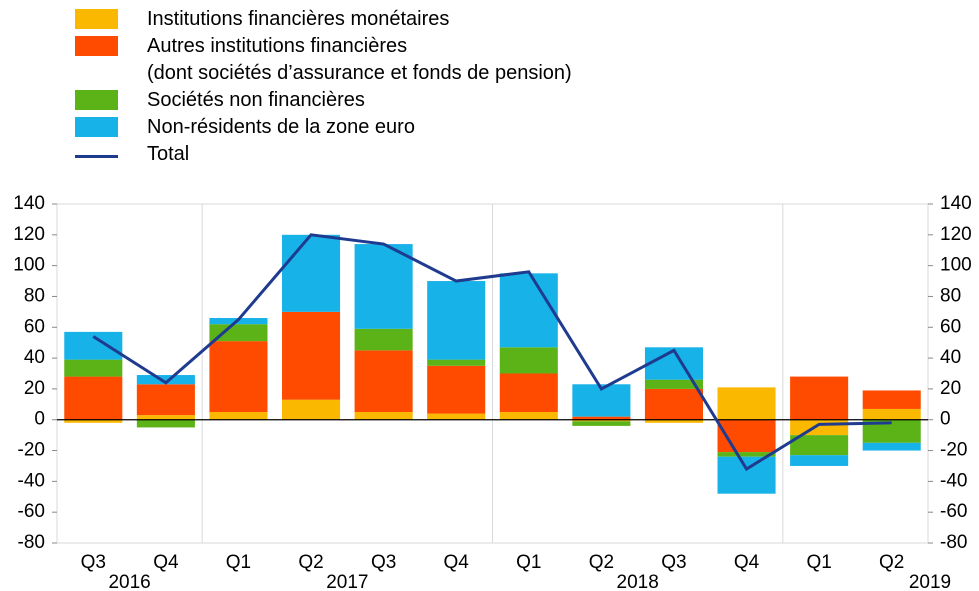 The height and width of the screenshot is (591, 979). What do you see at coordinates (281, 127) in the screenshot?
I see `legend-label: Non-résidents de la zone euro` at bounding box center [281, 127].